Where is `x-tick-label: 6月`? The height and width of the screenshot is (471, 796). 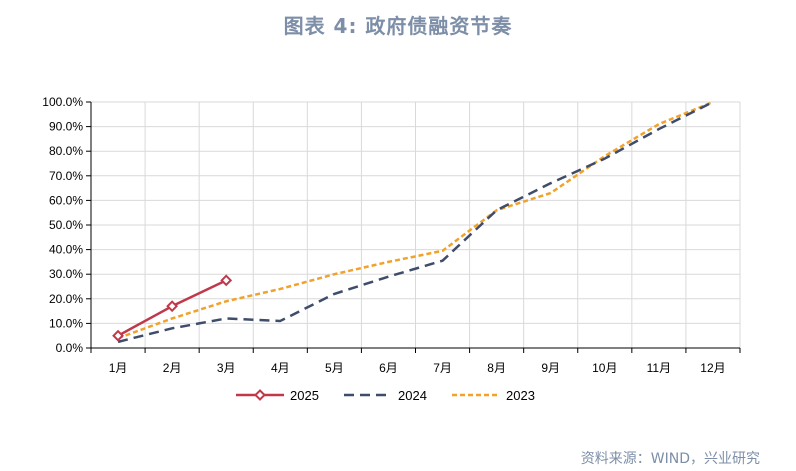 x-tick-label: 6月 is located at coordinates (388, 368).